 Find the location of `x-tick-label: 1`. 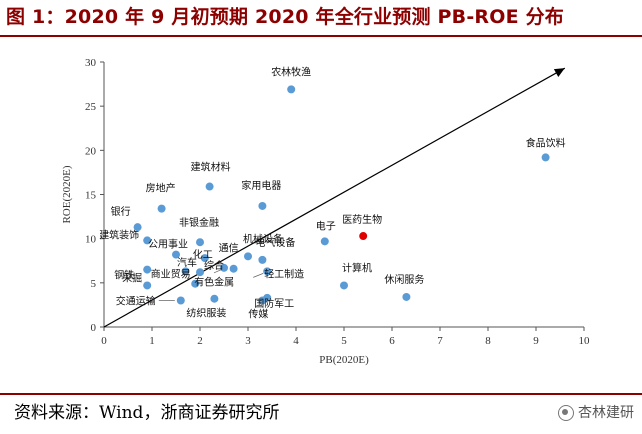

x-tick-label: 1 is located at coordinates (152, 341).